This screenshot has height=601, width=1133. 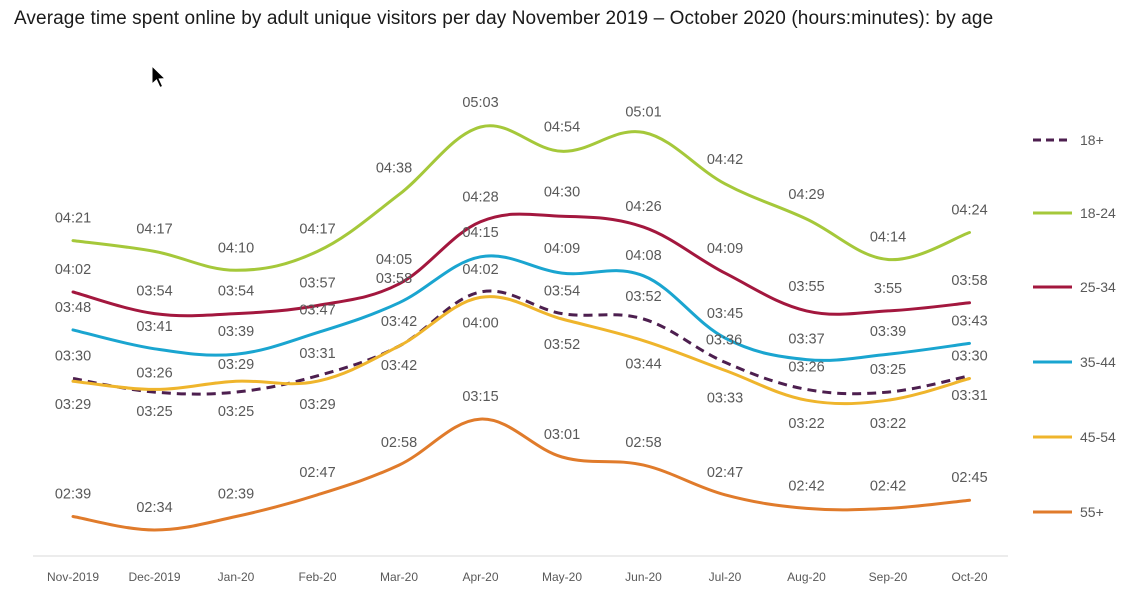 I want to click on x-tick-label: Aug-20, so click(x=806, y=577).